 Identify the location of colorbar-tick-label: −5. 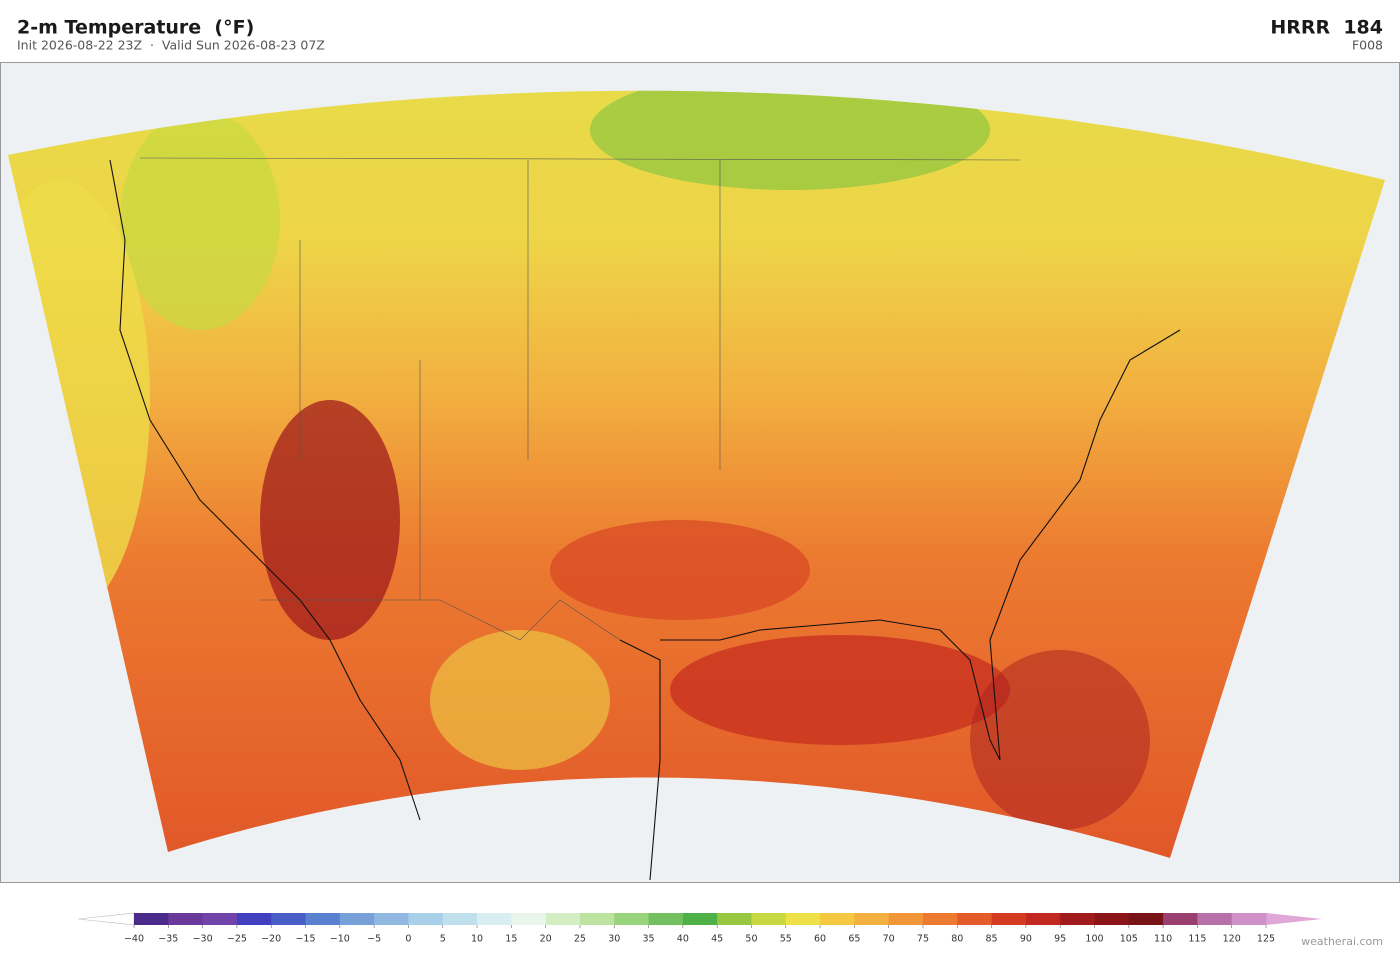
(374, 939).